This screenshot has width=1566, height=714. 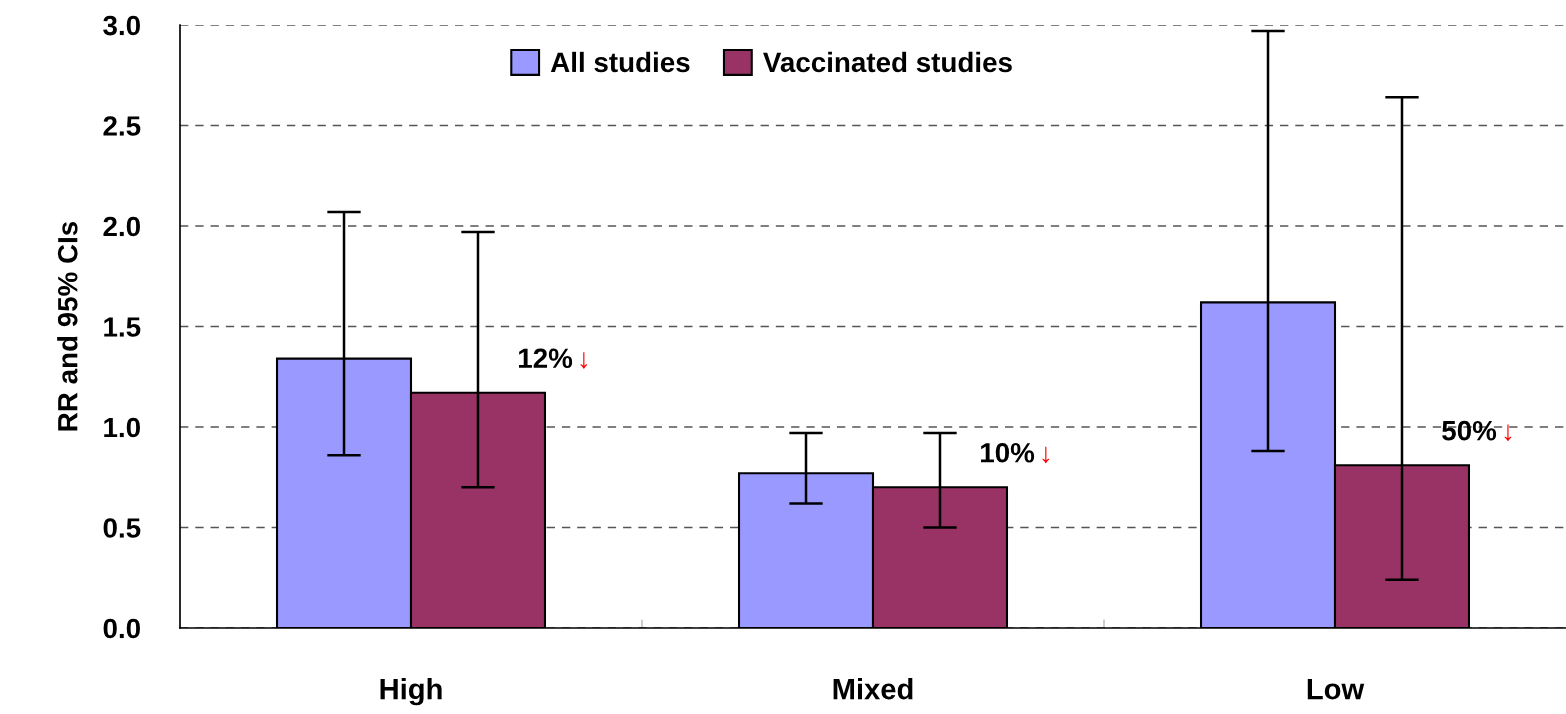 I want to click on y-tick-label: 1.5, so click(x=122, y=327).